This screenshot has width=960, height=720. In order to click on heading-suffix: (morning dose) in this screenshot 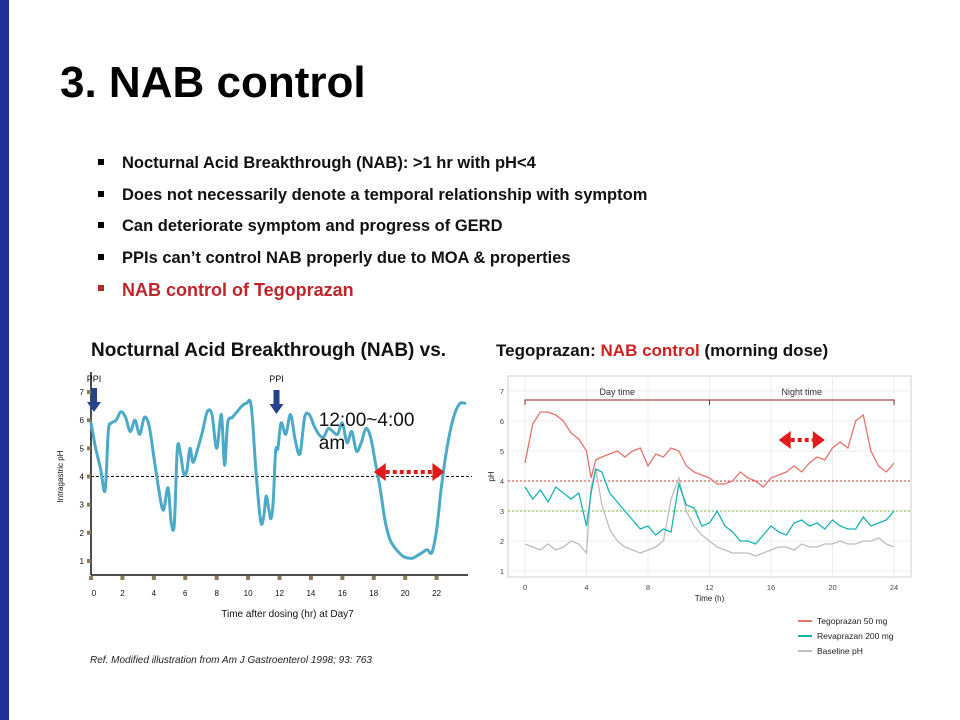, I will do `click(764, 350)`.